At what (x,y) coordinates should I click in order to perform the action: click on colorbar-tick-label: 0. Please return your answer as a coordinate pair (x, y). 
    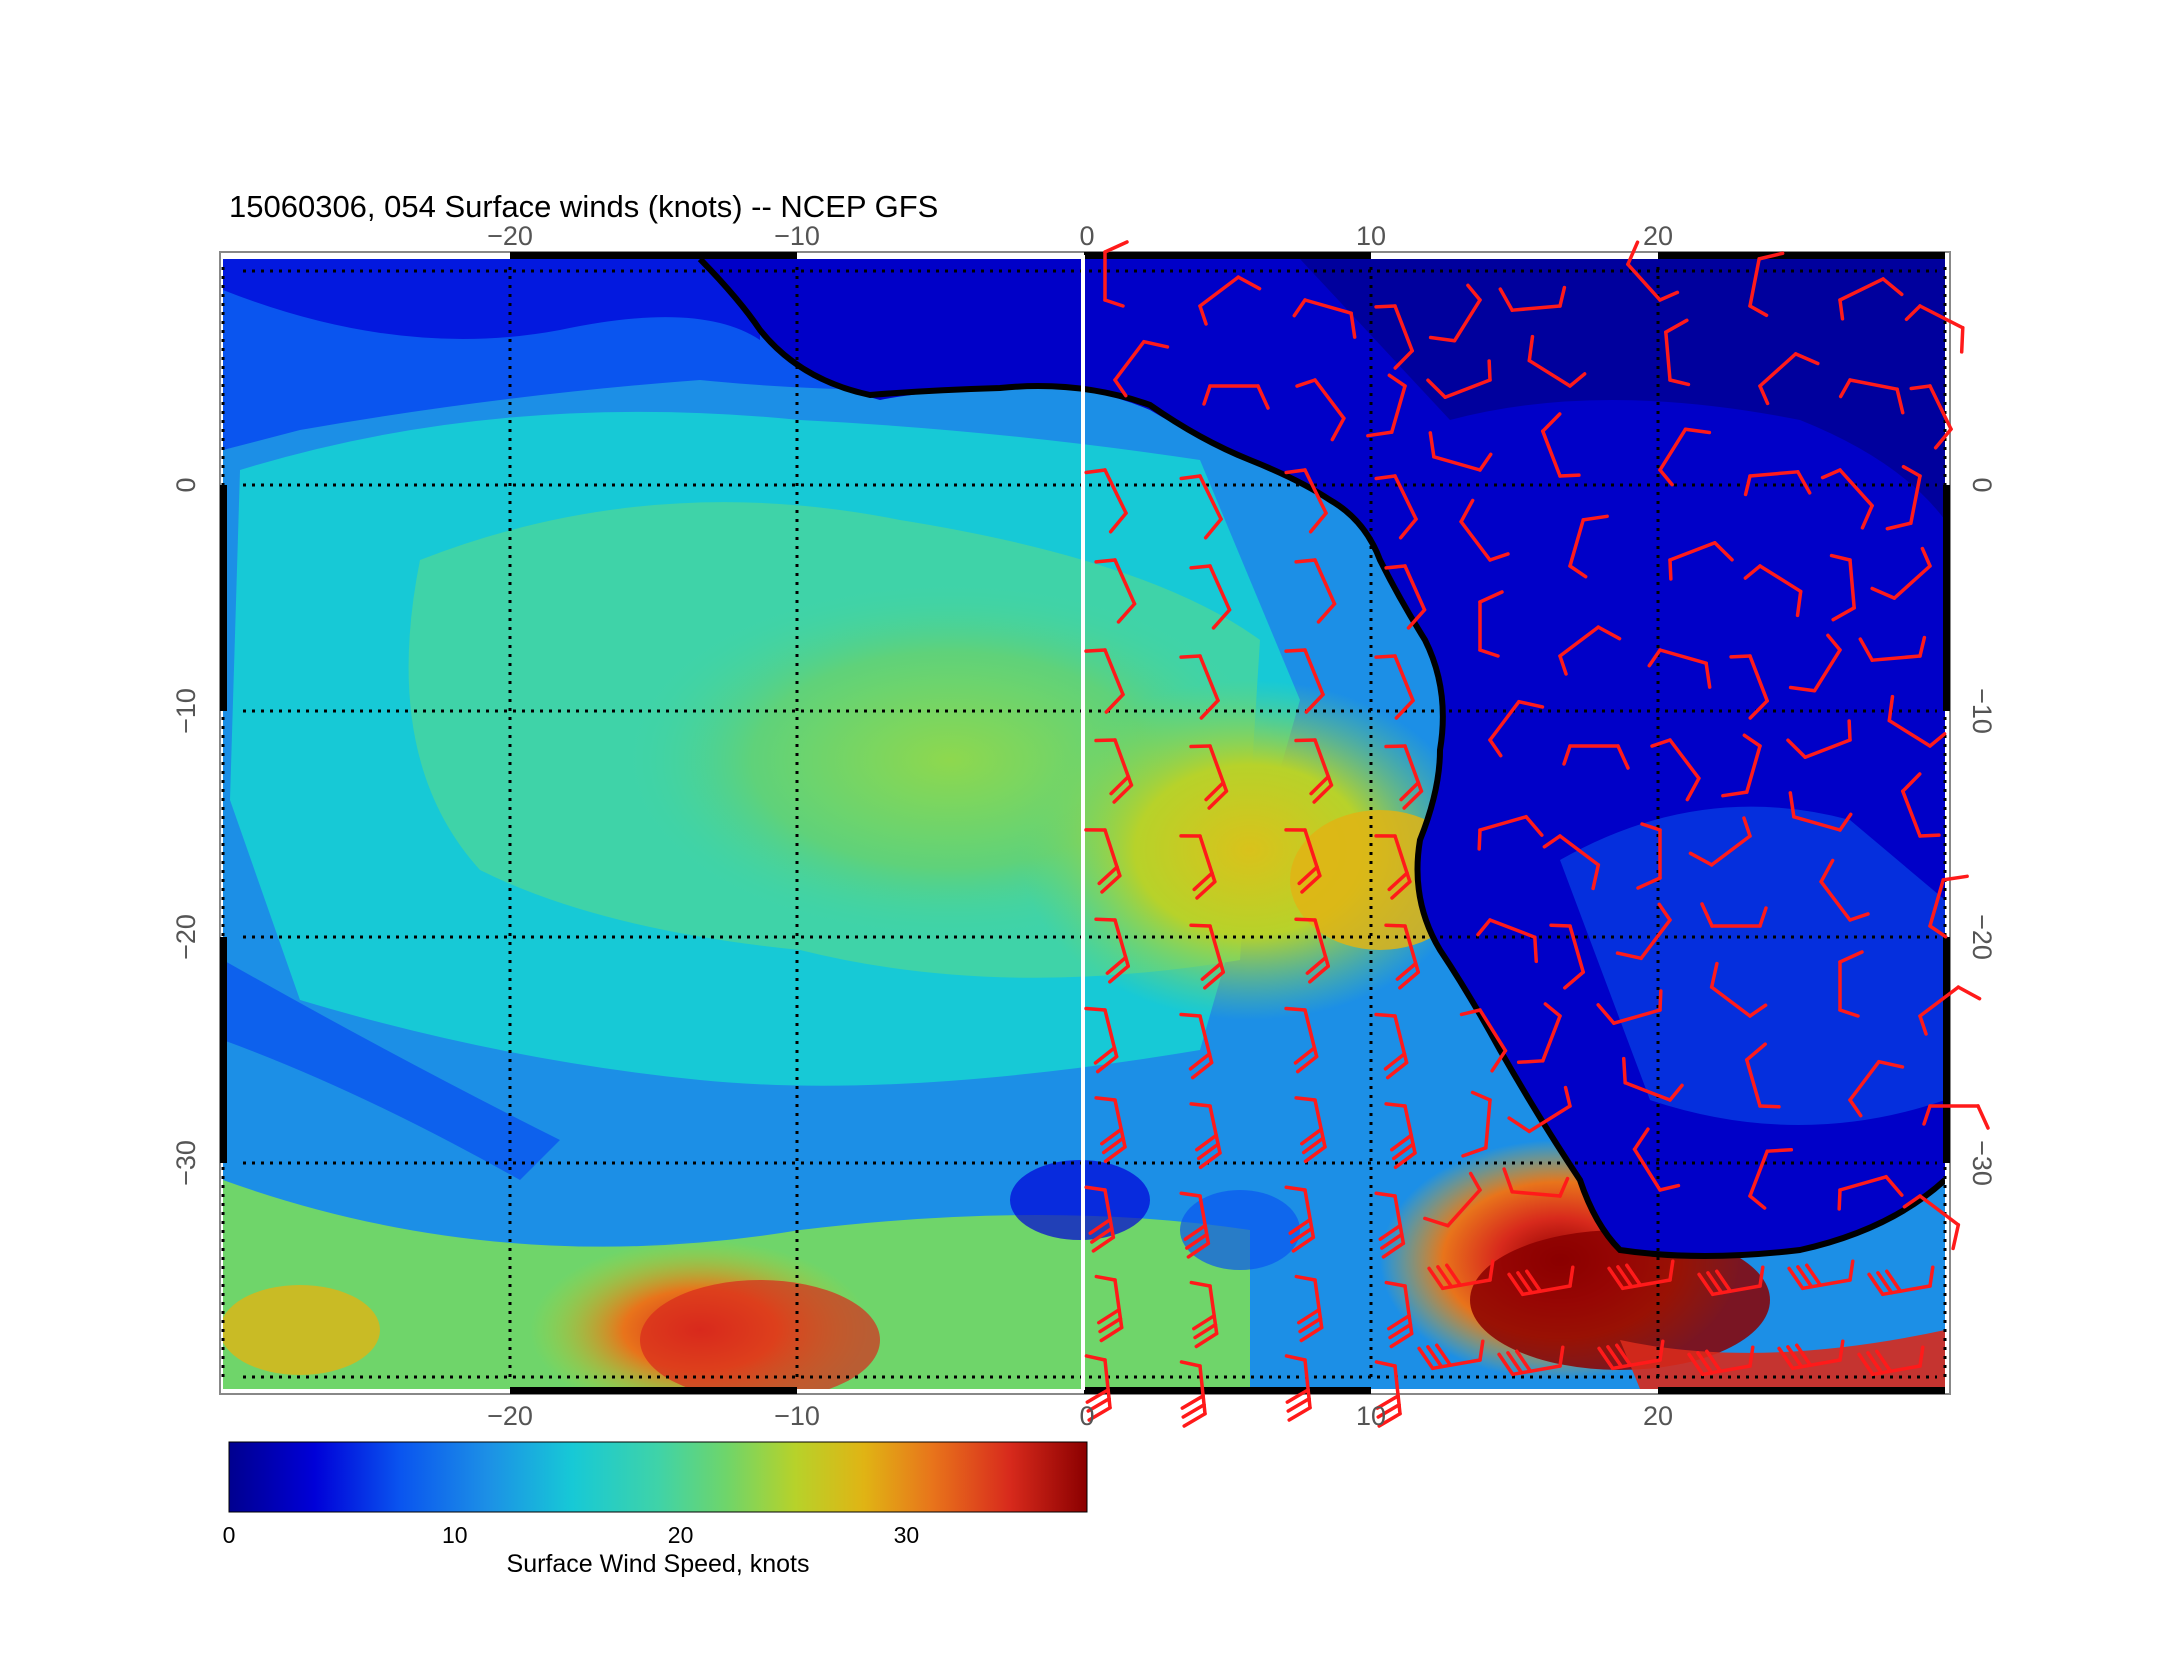
    Looking at the image, I should click on (229, 1535).